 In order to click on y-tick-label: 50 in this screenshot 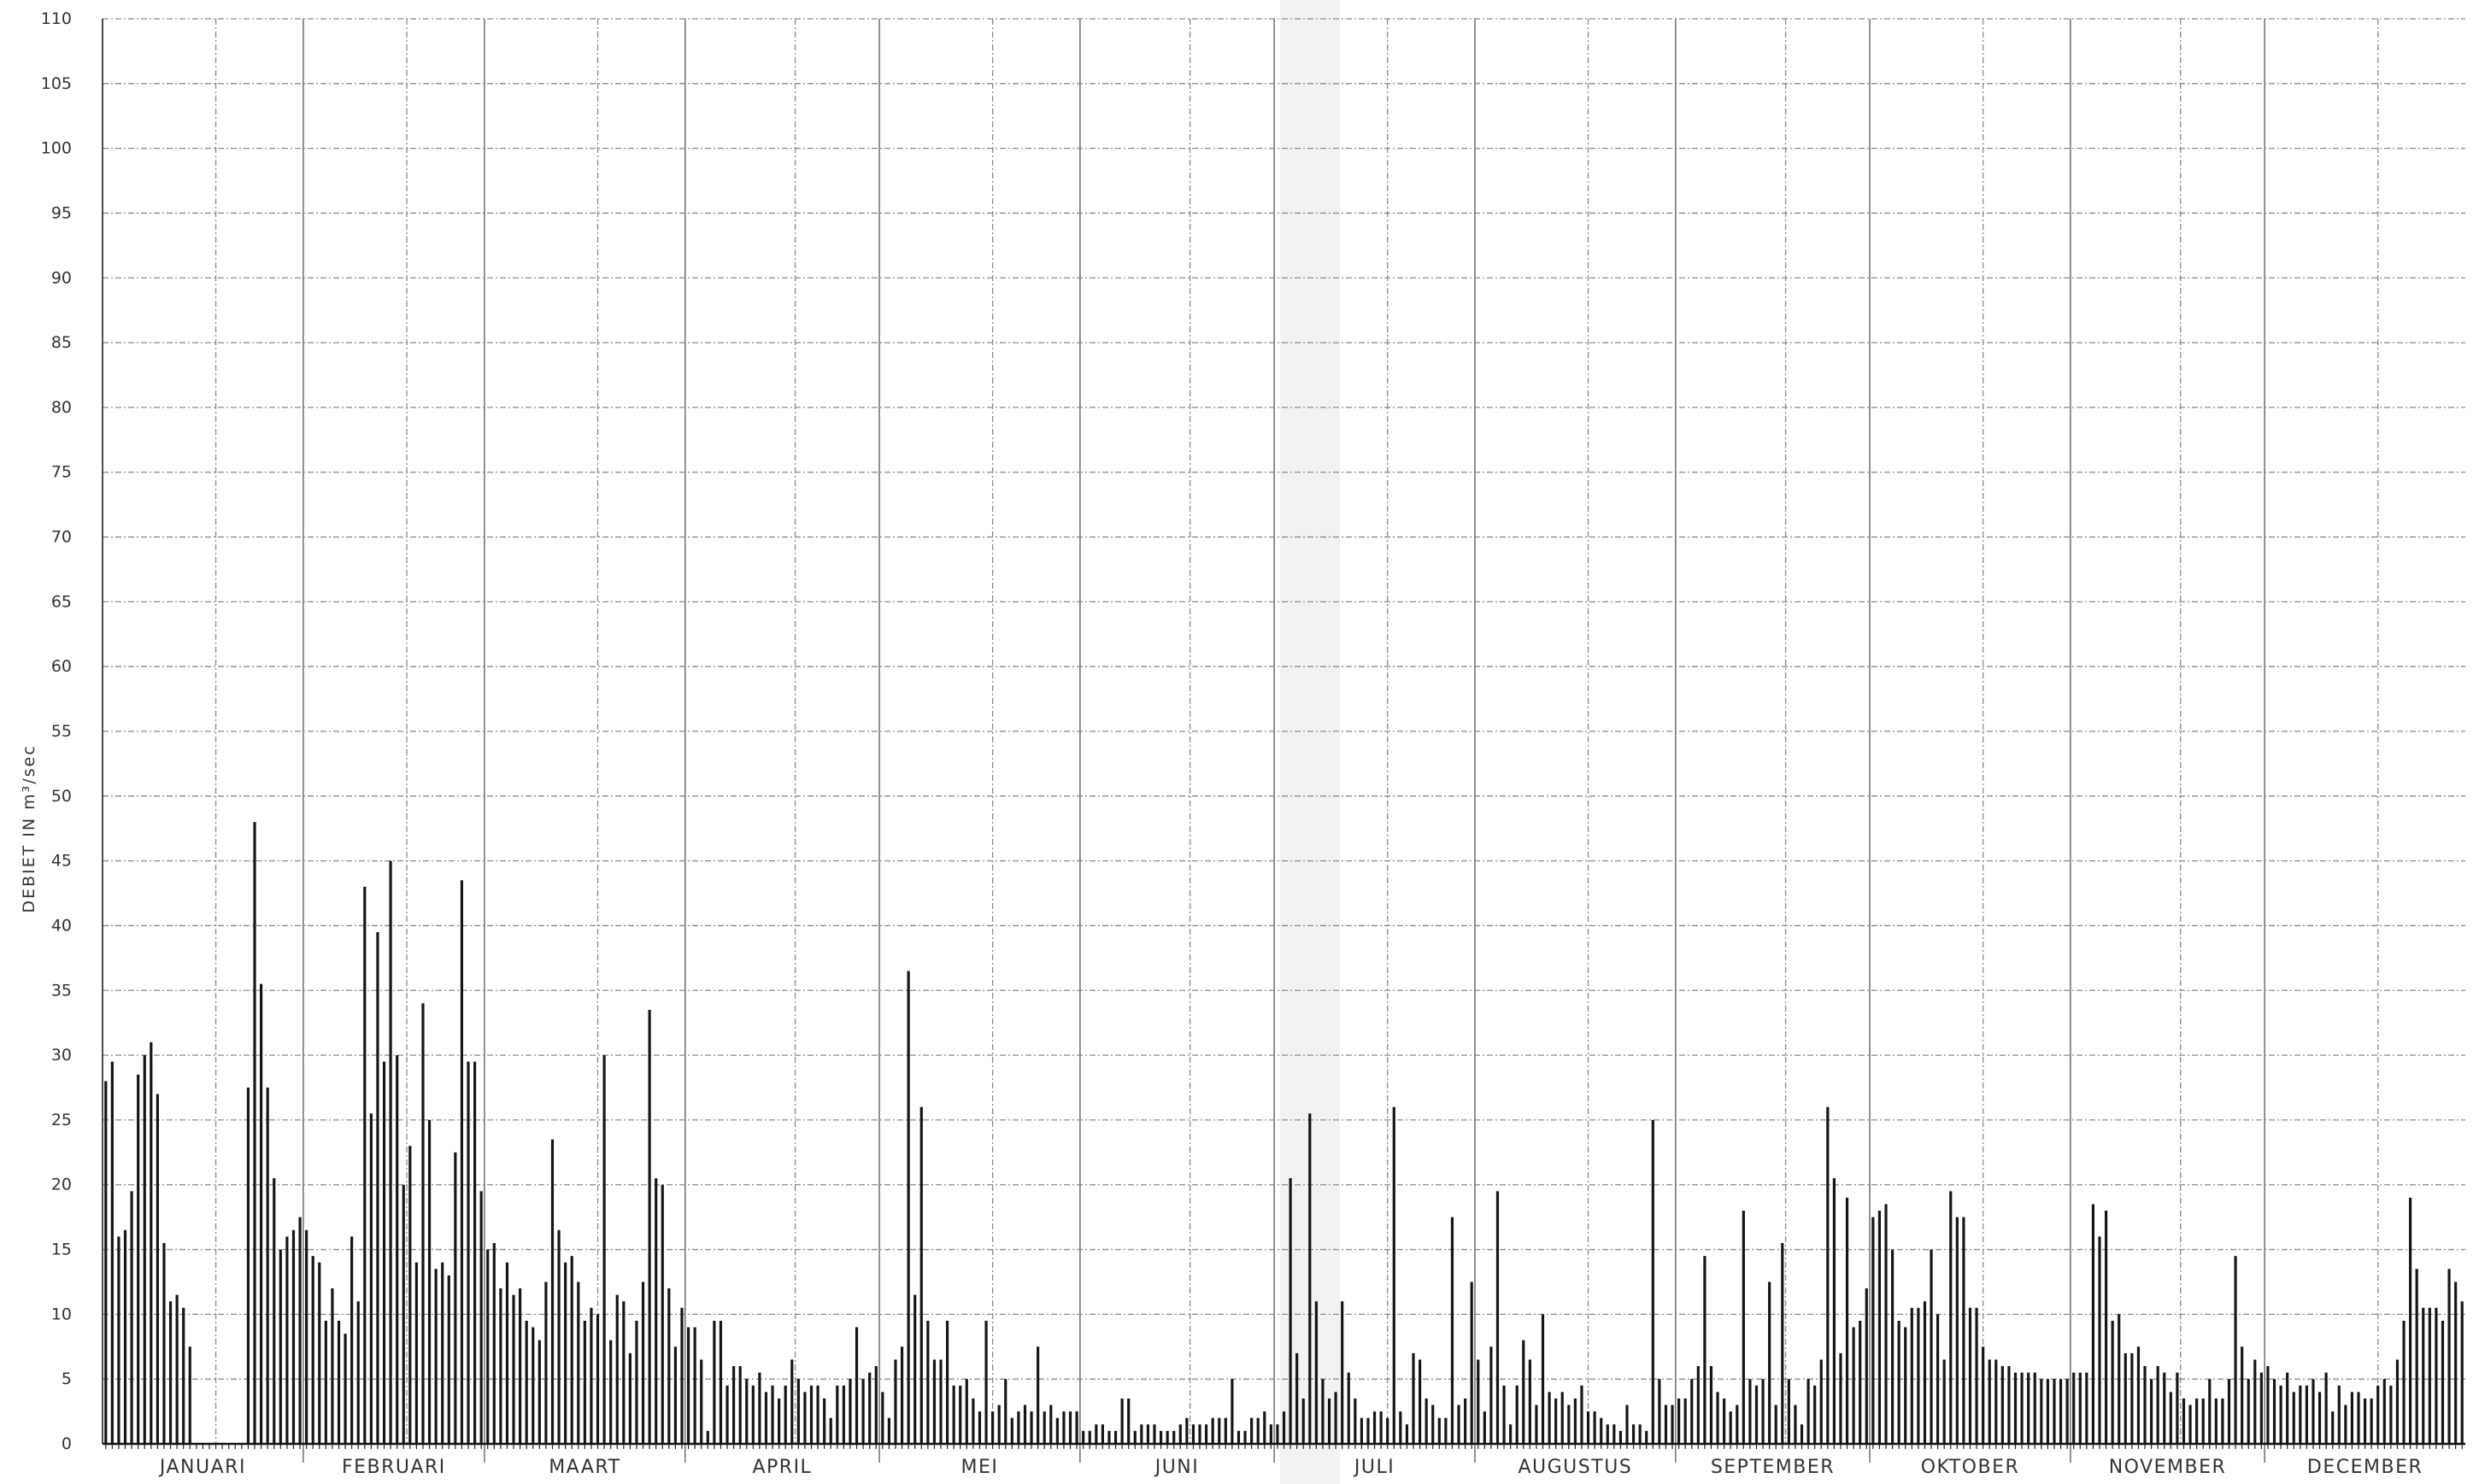, I will do `click(61, 796)`.